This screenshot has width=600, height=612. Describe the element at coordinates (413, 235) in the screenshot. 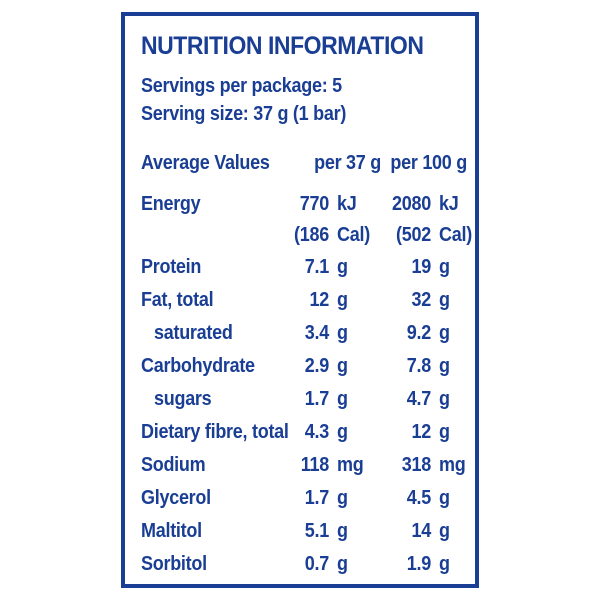

I see `value-per-100g: (502` at that location.